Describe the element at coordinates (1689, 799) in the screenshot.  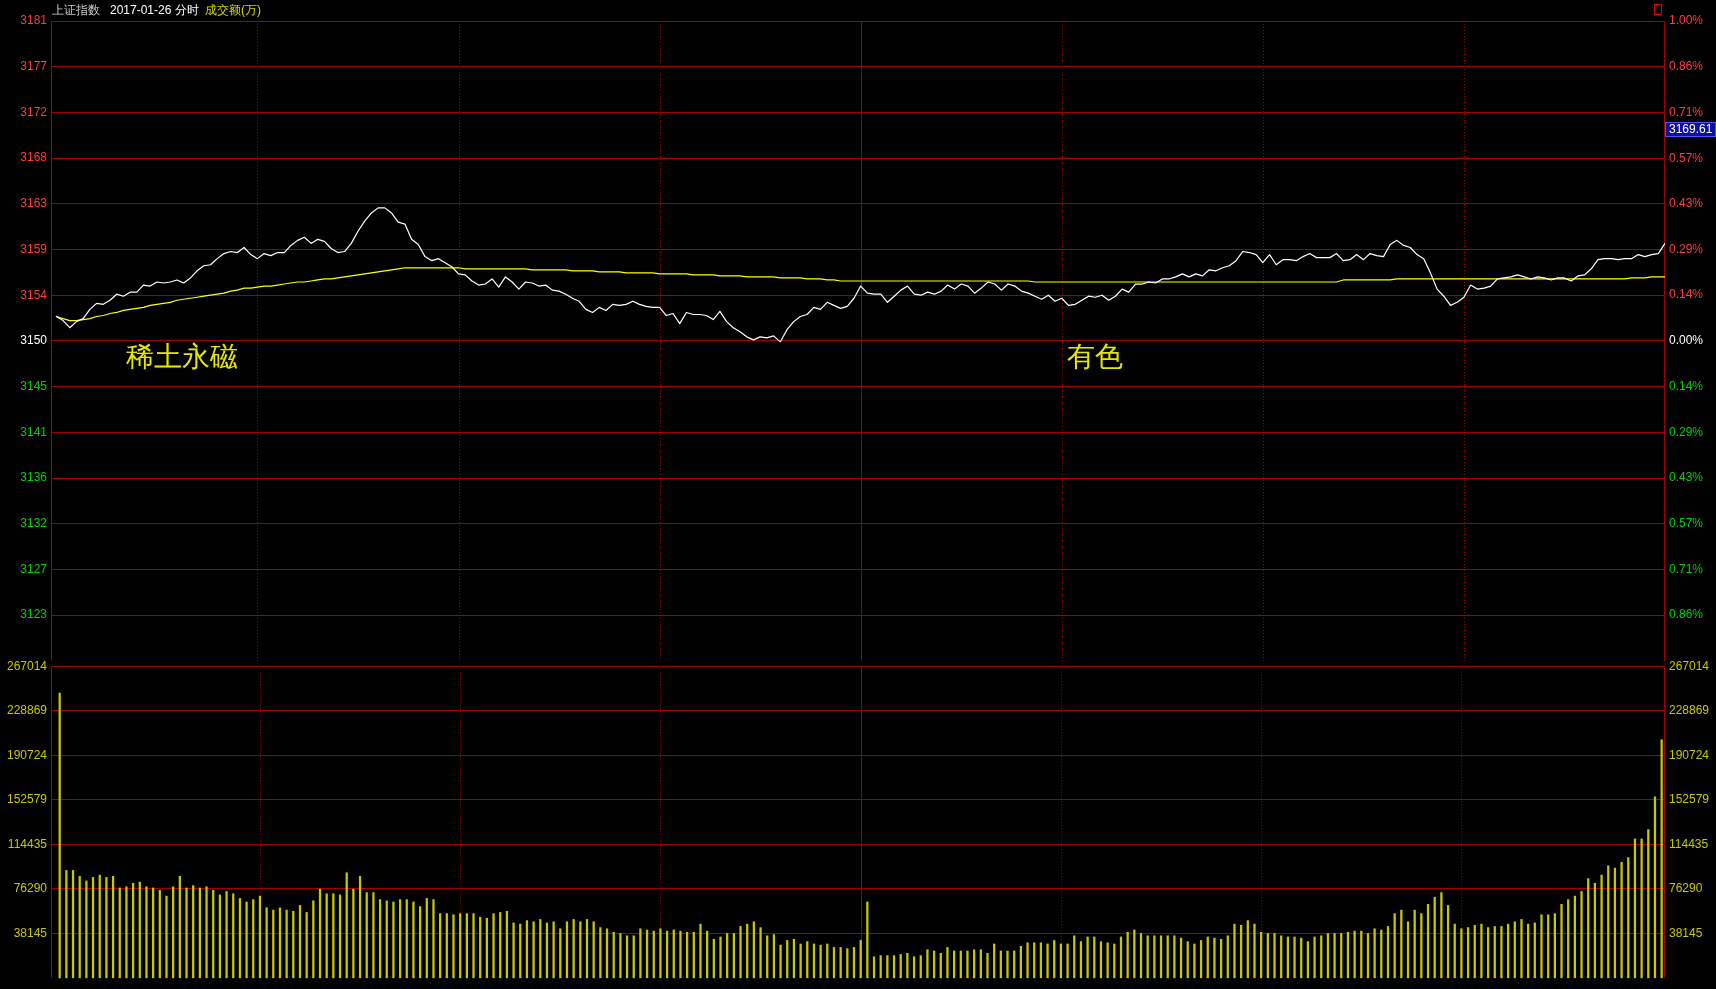
I see `y2-tick-label: 152579` at that location.